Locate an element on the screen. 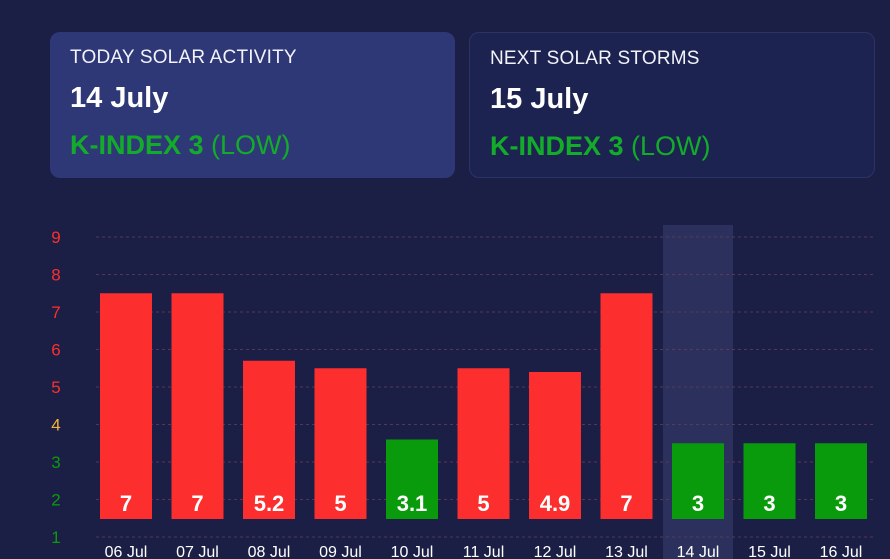 The image size is (890, 559). x-tick-label: 14 Jul is located at coordinates (698, 551).